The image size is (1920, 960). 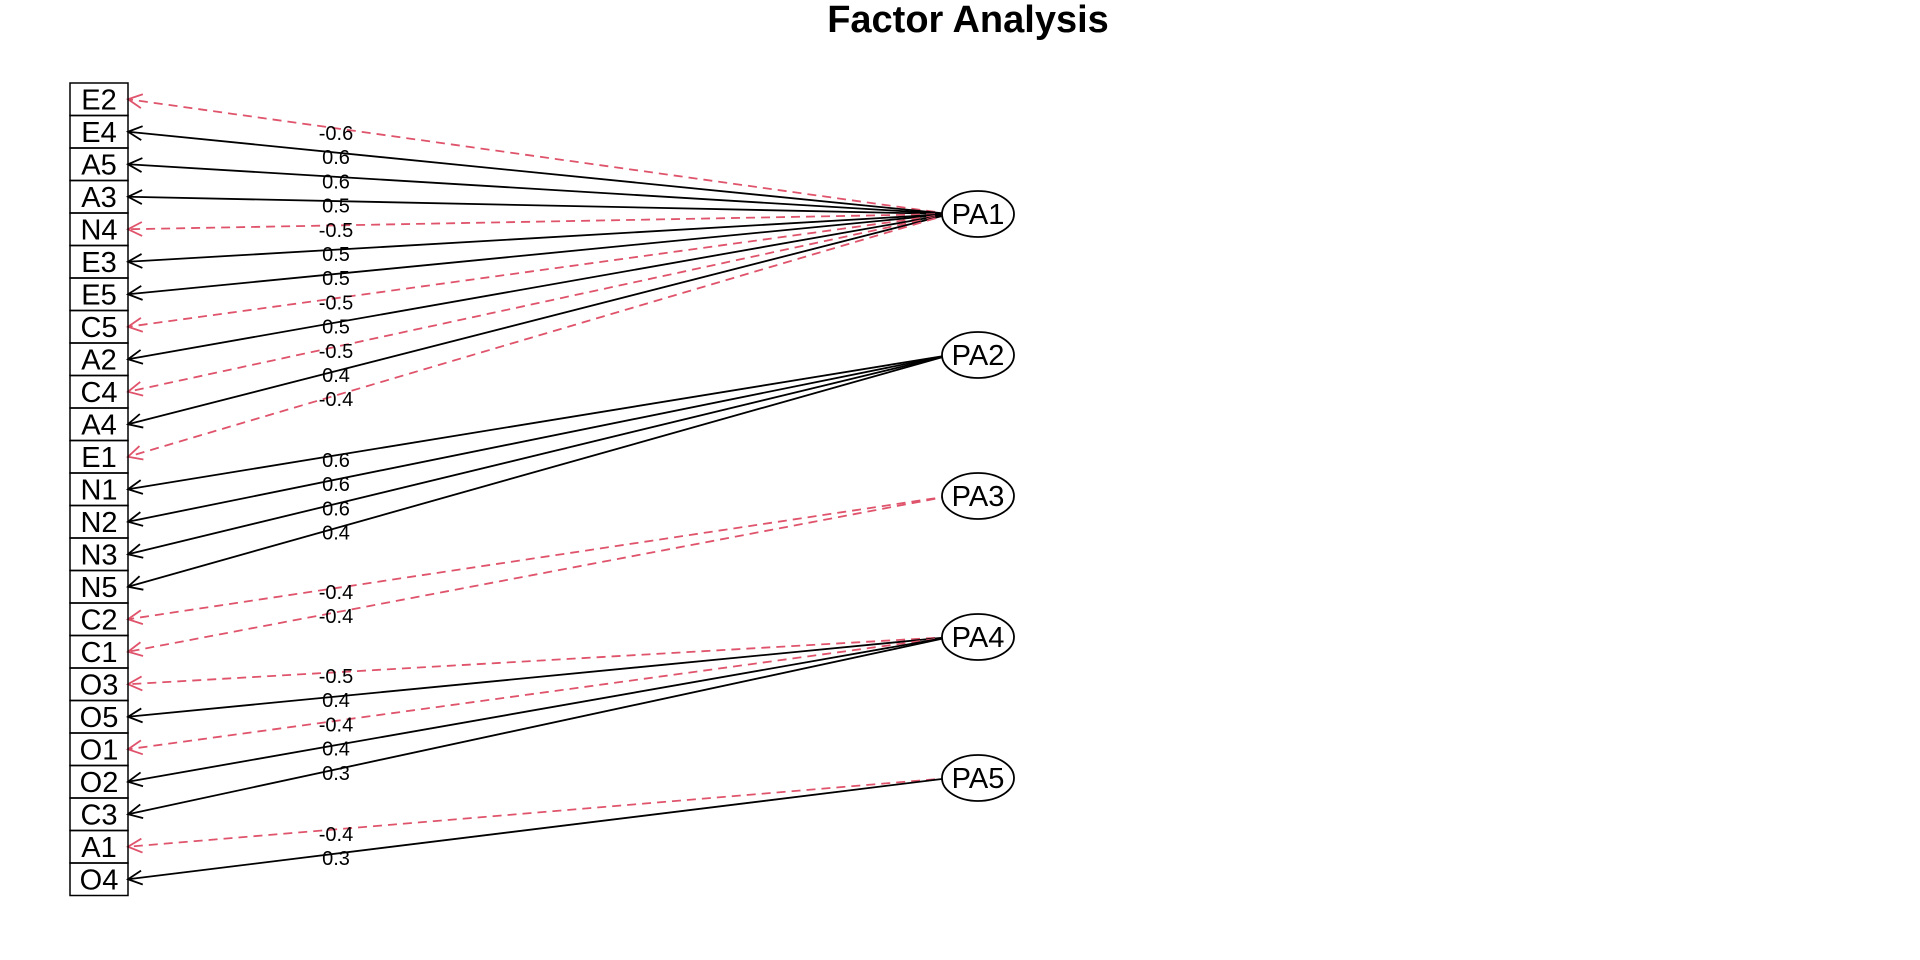 I want to click on loading-label-c1: -0.4, so click(x=336, y=617).